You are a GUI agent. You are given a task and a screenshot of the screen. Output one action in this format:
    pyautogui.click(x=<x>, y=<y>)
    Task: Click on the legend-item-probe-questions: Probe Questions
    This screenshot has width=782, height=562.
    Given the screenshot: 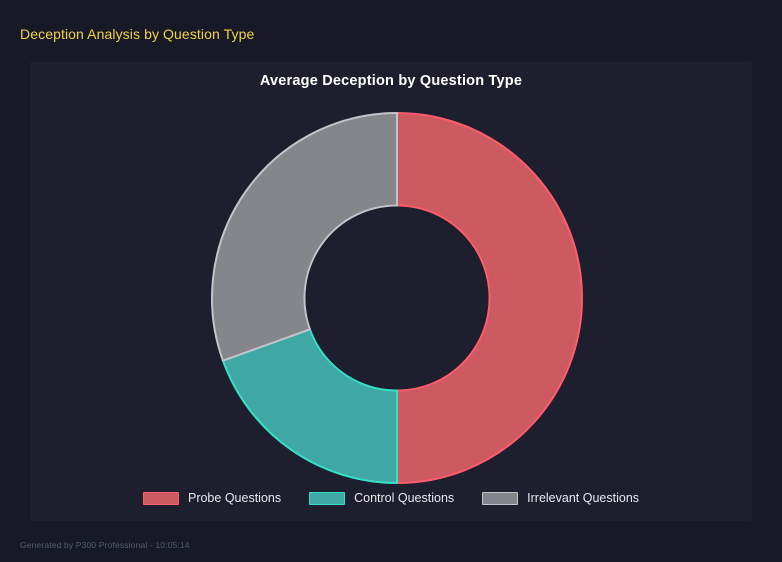 What is the action you would take?
    pyautogui.click(x=212, y=498)
    